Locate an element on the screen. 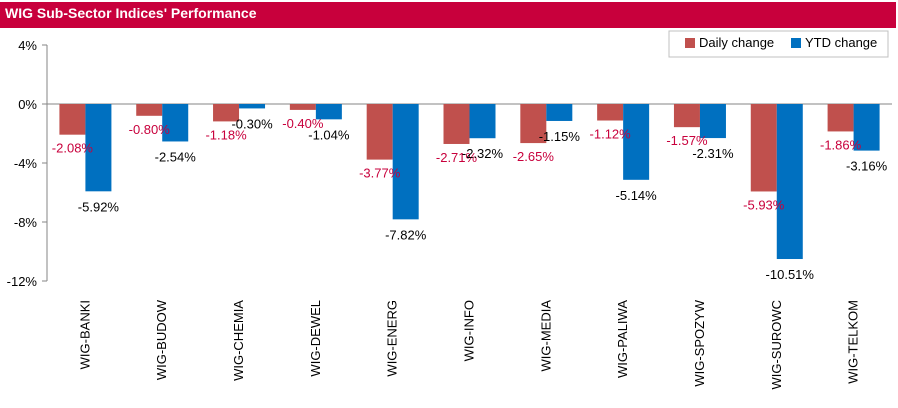 This screenshot has width=898, height=408. data-label-ytd: -7.82% is located at coordinates (406, 234).